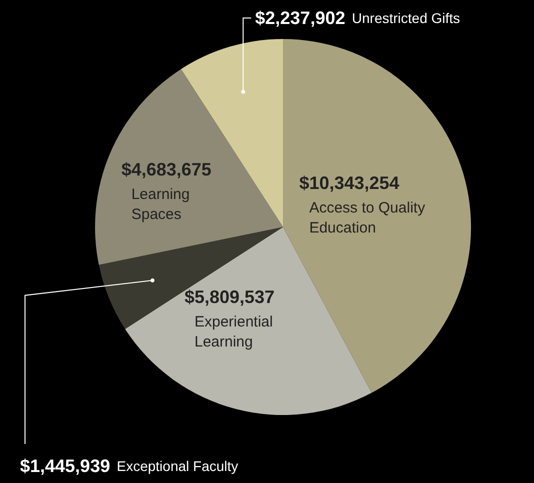 The image size is (534, 483). Describe the element at coordinates (369, 218) in the screenshot. I see `slice-label: Access to Quality Education` at that location.